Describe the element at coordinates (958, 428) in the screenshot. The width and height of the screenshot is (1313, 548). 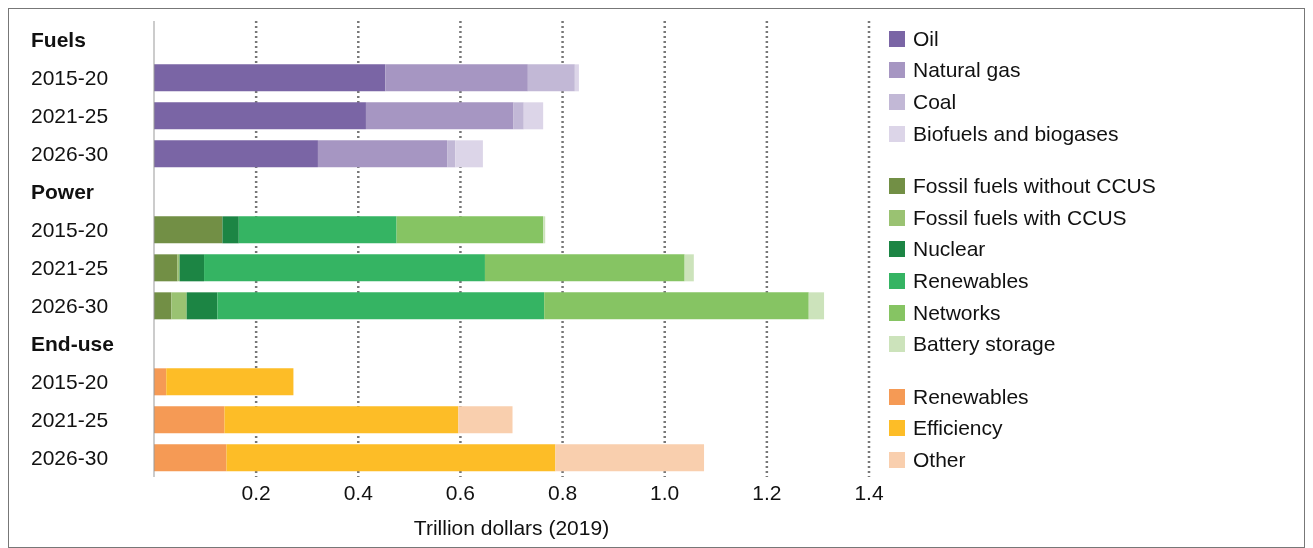
I see `legend-label: Efficiency` at that location.